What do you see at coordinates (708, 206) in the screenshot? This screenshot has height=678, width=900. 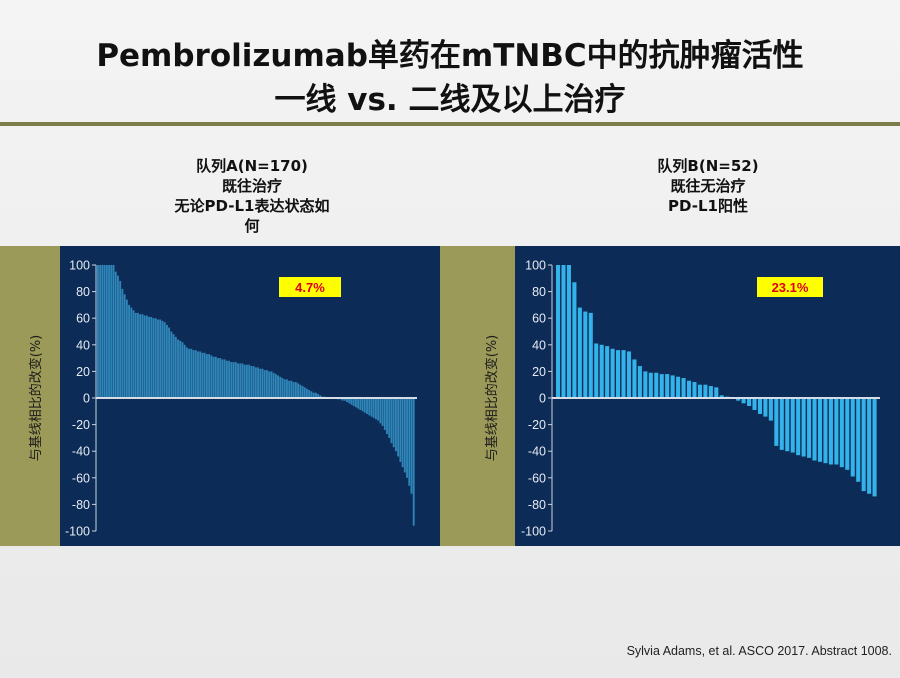 I see `cohort-b-header-line: PD-L1阳性` at bounding box center [708, 206].